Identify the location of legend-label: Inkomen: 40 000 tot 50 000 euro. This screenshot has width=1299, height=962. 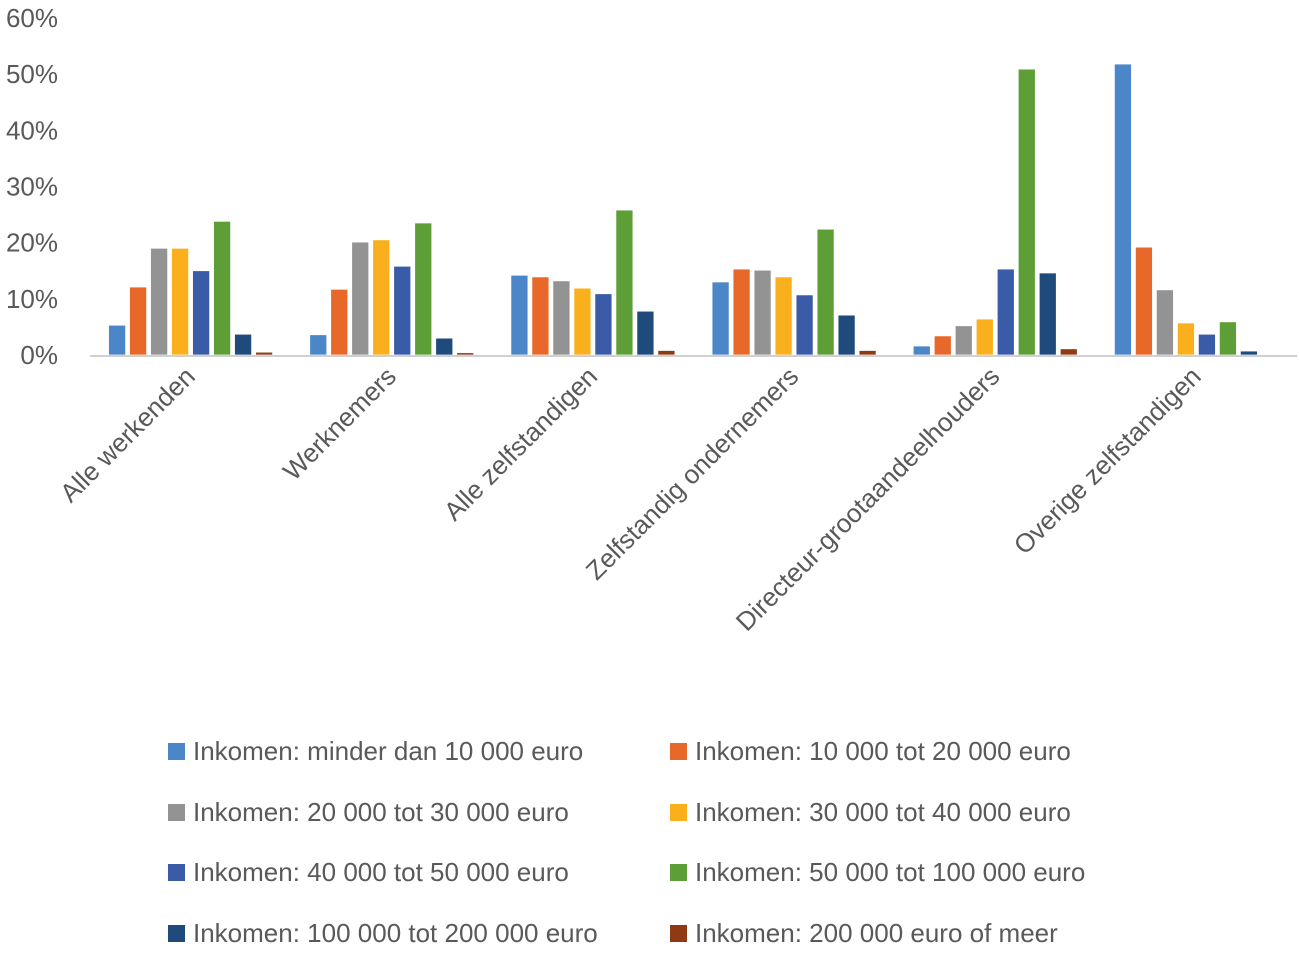
(381, 872).